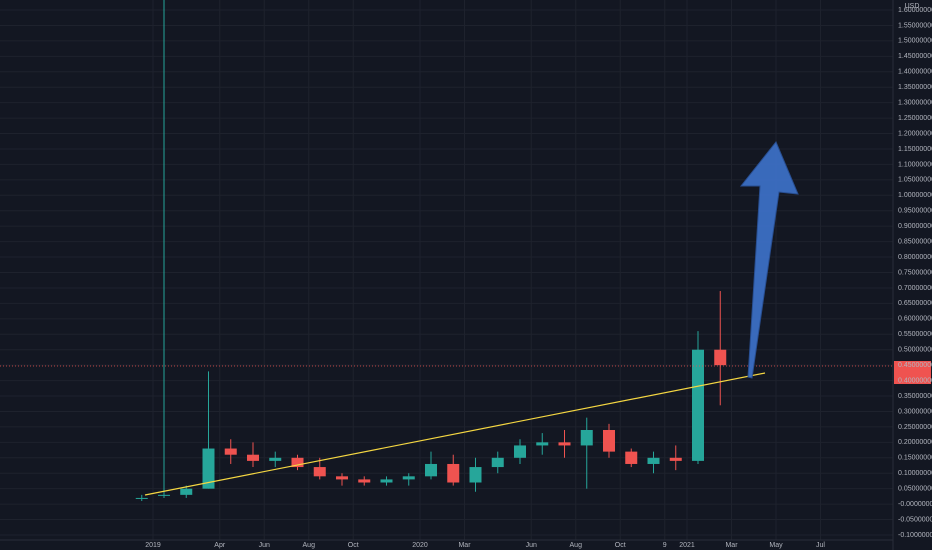 The height and width of the screenshot is (550, 932). What do you see at coordinates (915, 102) in the screenshot?
I see `y-tick-label: 1.30000000` at bounding box center [915, 102].